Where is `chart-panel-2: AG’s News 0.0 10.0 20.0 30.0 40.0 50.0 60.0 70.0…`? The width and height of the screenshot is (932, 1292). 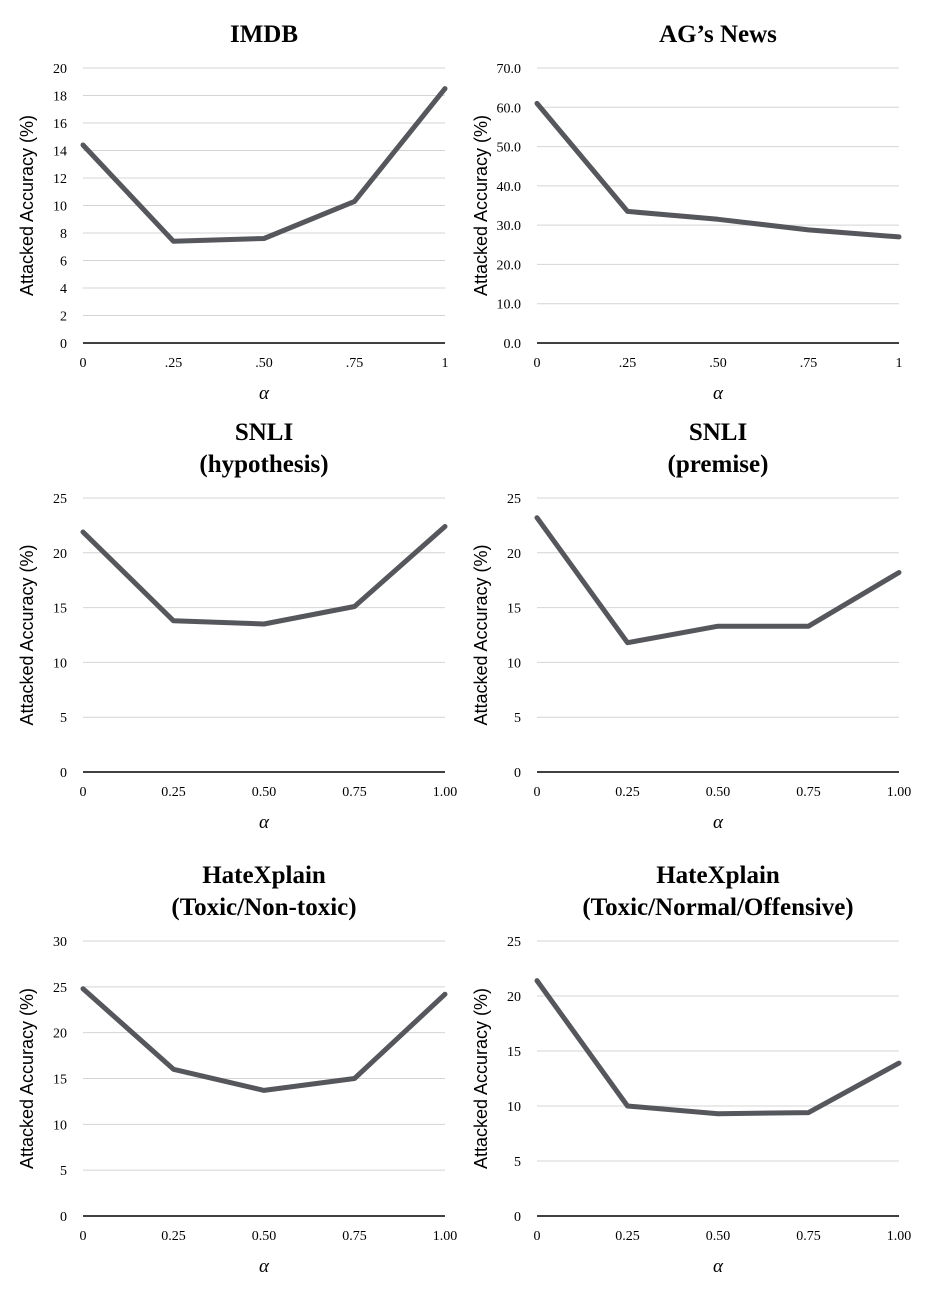
chart-panel-2: AG’s News 0.0 10.0 20.0 30.0 40.0 50.0 60.0 70.0… is located at coordinates (687, 212).